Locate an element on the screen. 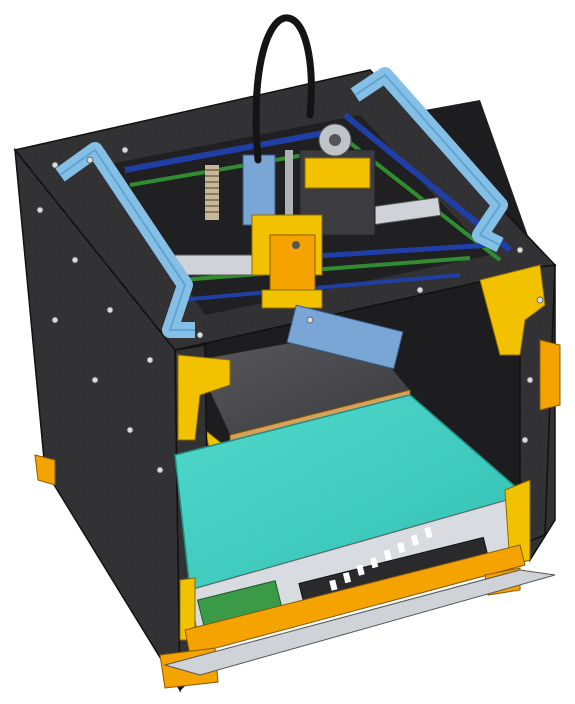 This screenshot has width=575, height=704. front-right-column is located at coordinates (537, 405).